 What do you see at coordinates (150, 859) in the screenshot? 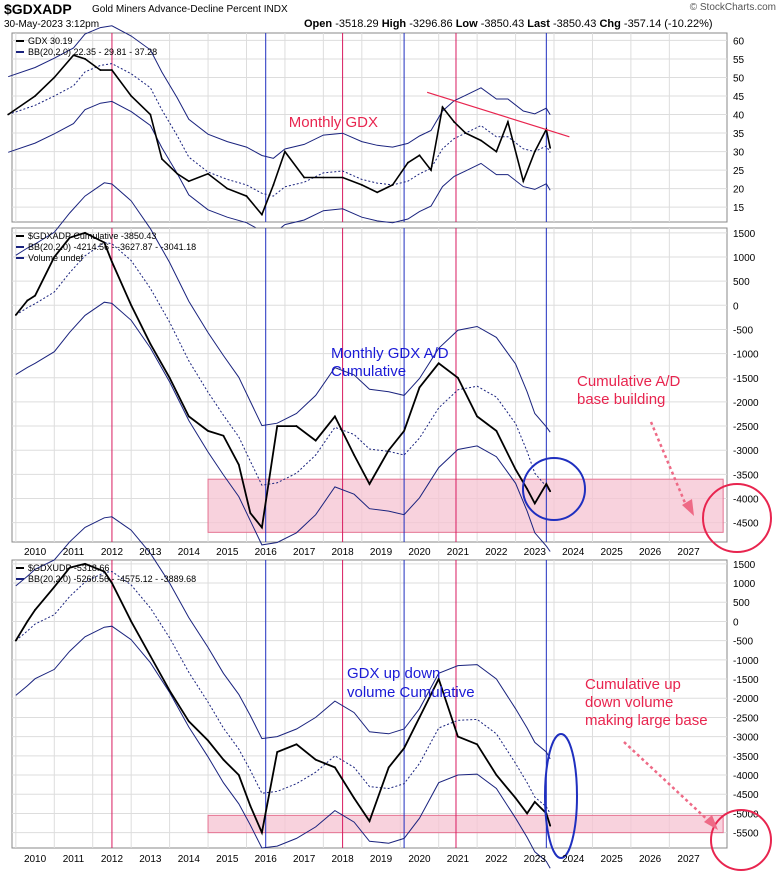
I see `x-tick-label: 2013` at bounding box center [150, 859].